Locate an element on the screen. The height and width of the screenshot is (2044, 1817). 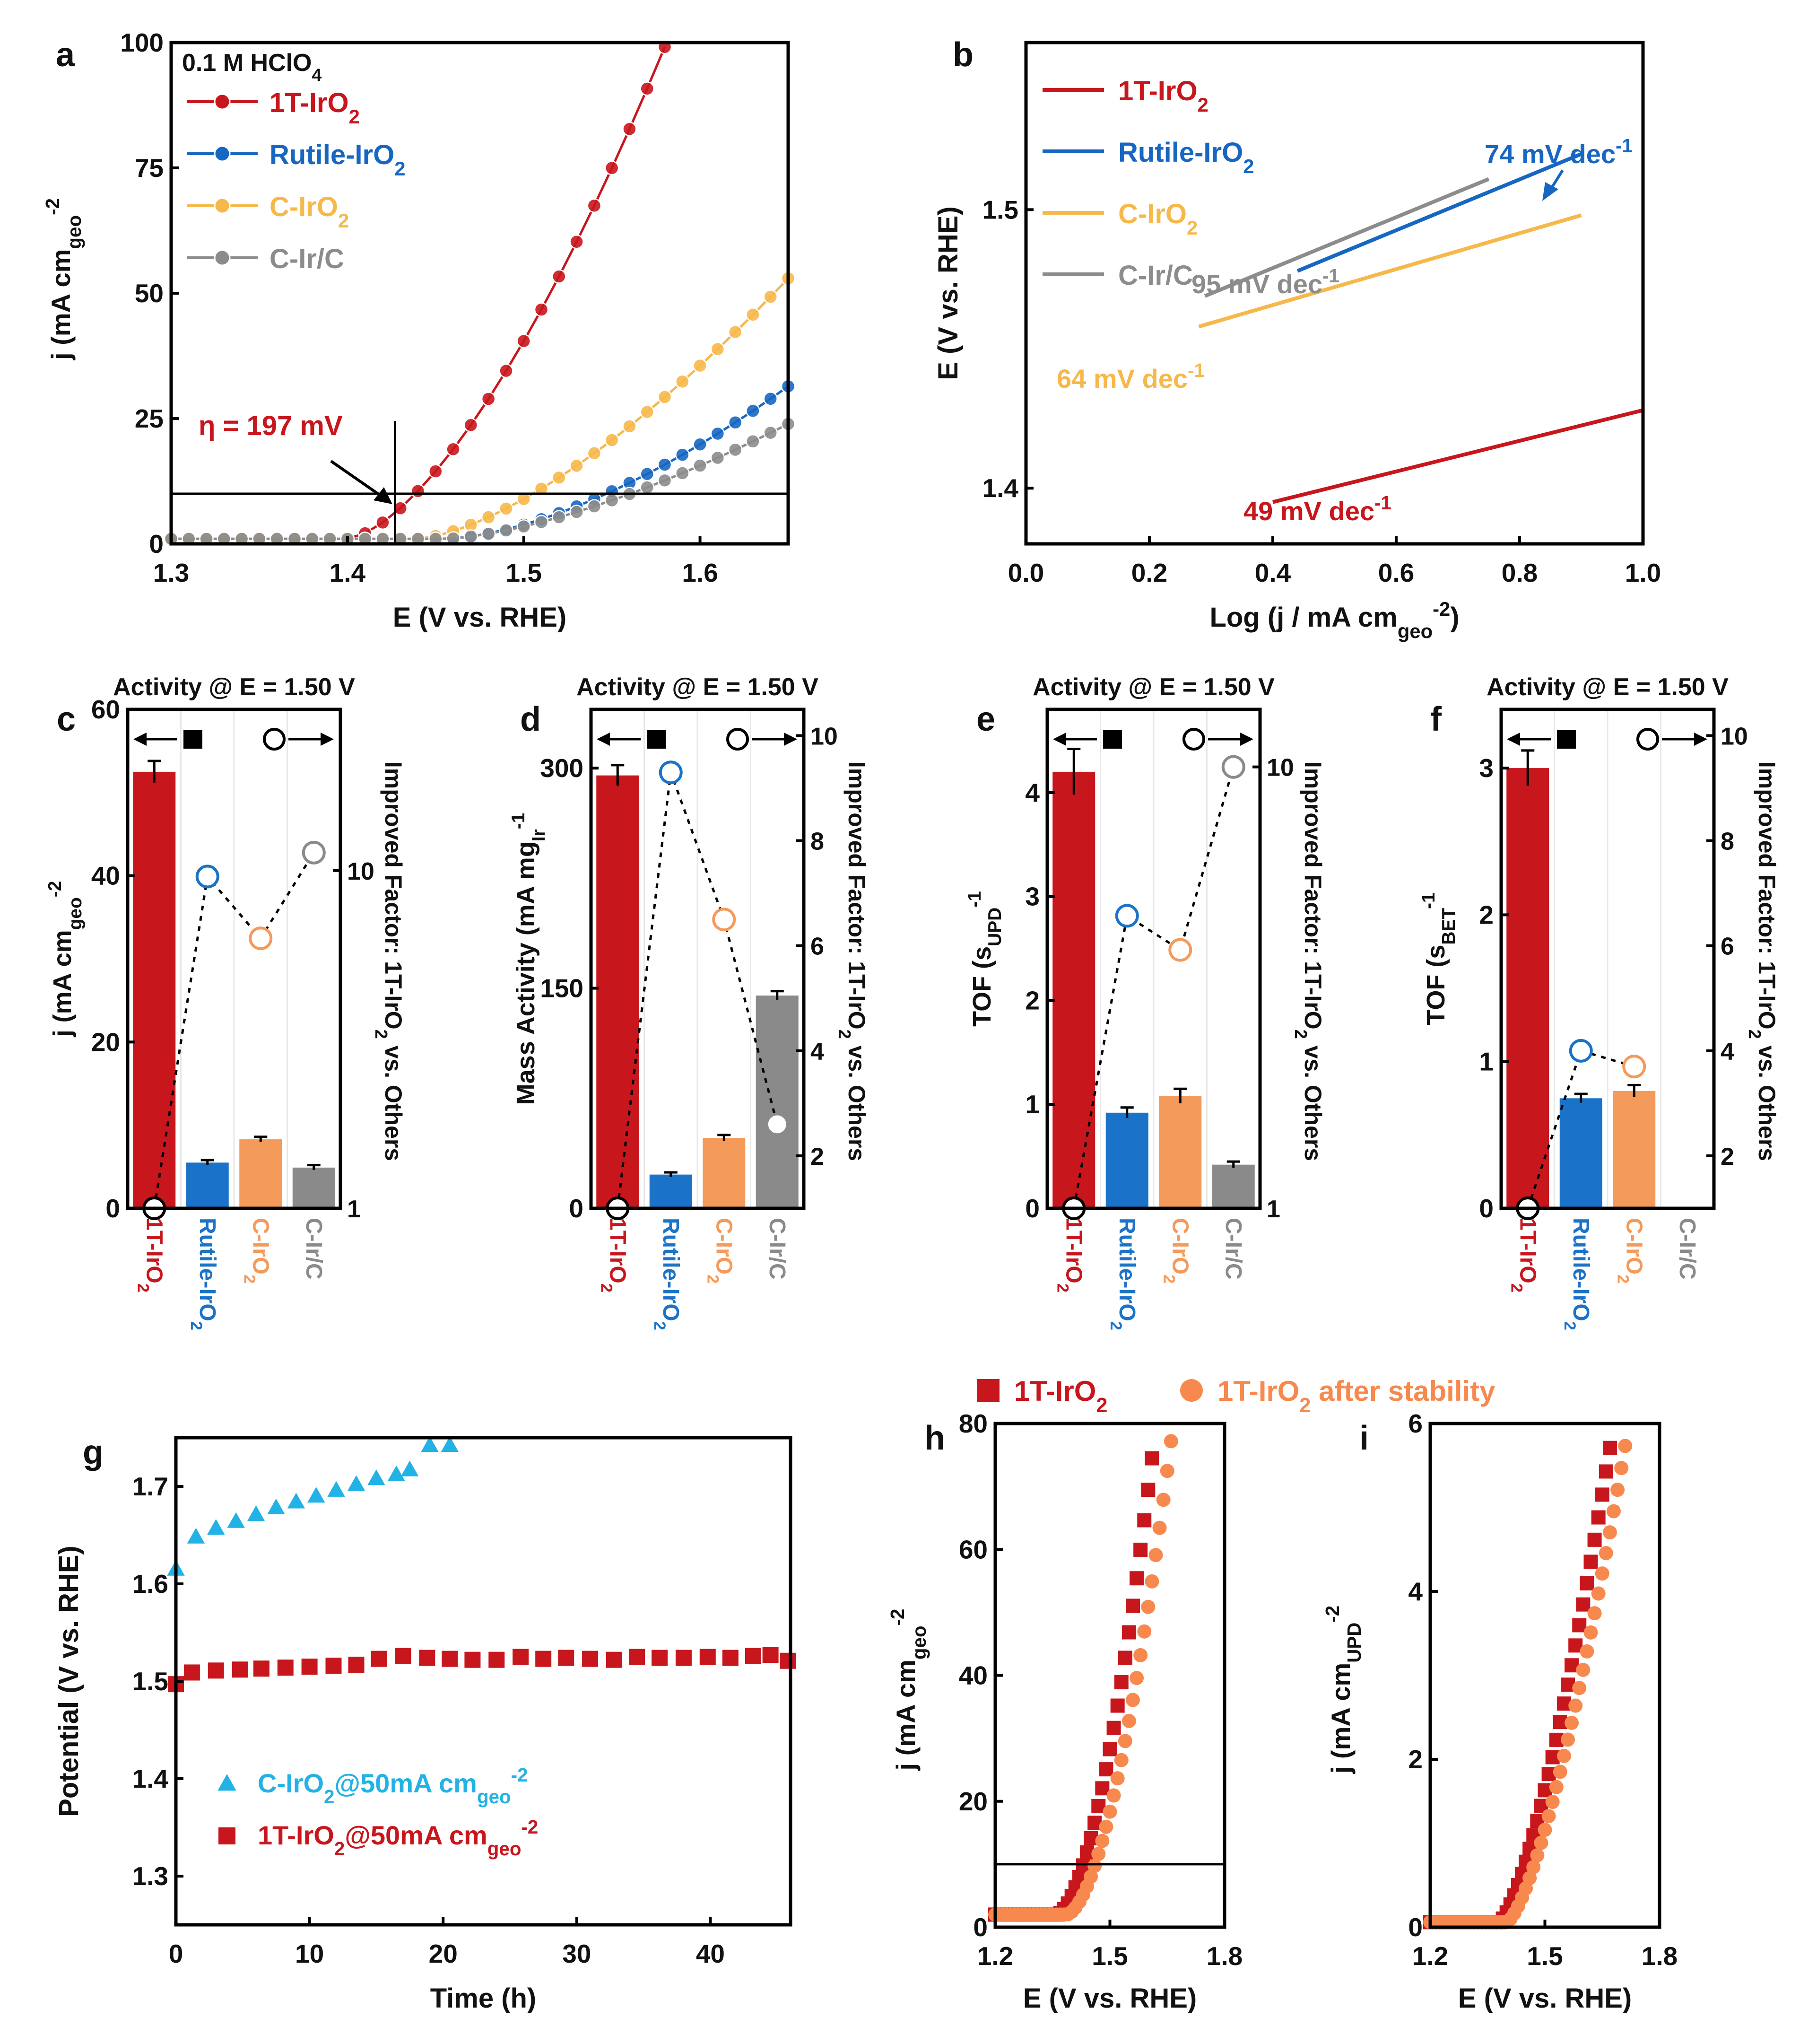
panel-label-c: c is located at coordinates (66, 719).